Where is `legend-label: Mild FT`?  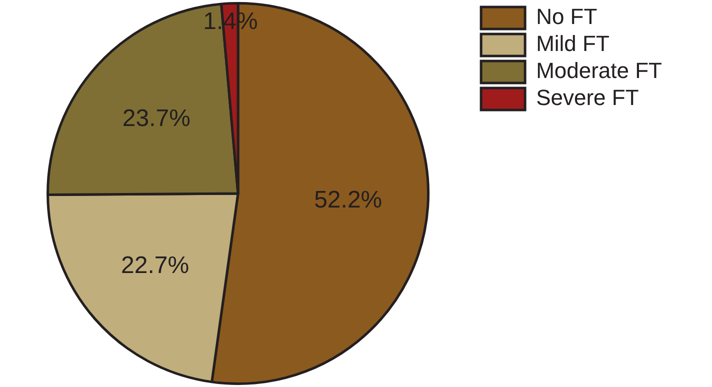
legend-label: Mild FT is located at coordinates (573, 43).